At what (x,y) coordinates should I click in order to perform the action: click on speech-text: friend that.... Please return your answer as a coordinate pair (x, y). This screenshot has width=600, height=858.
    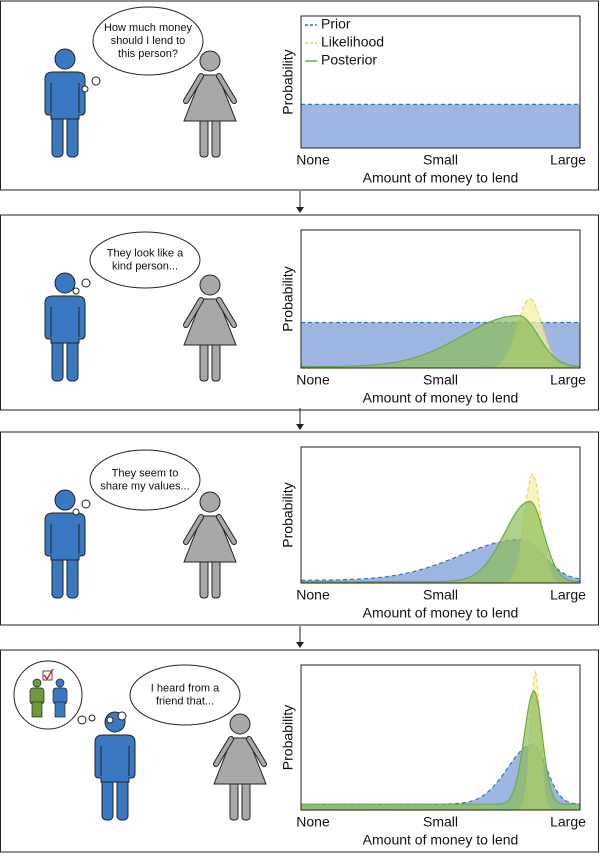
    Looking at the image, I should click on (185, 701).